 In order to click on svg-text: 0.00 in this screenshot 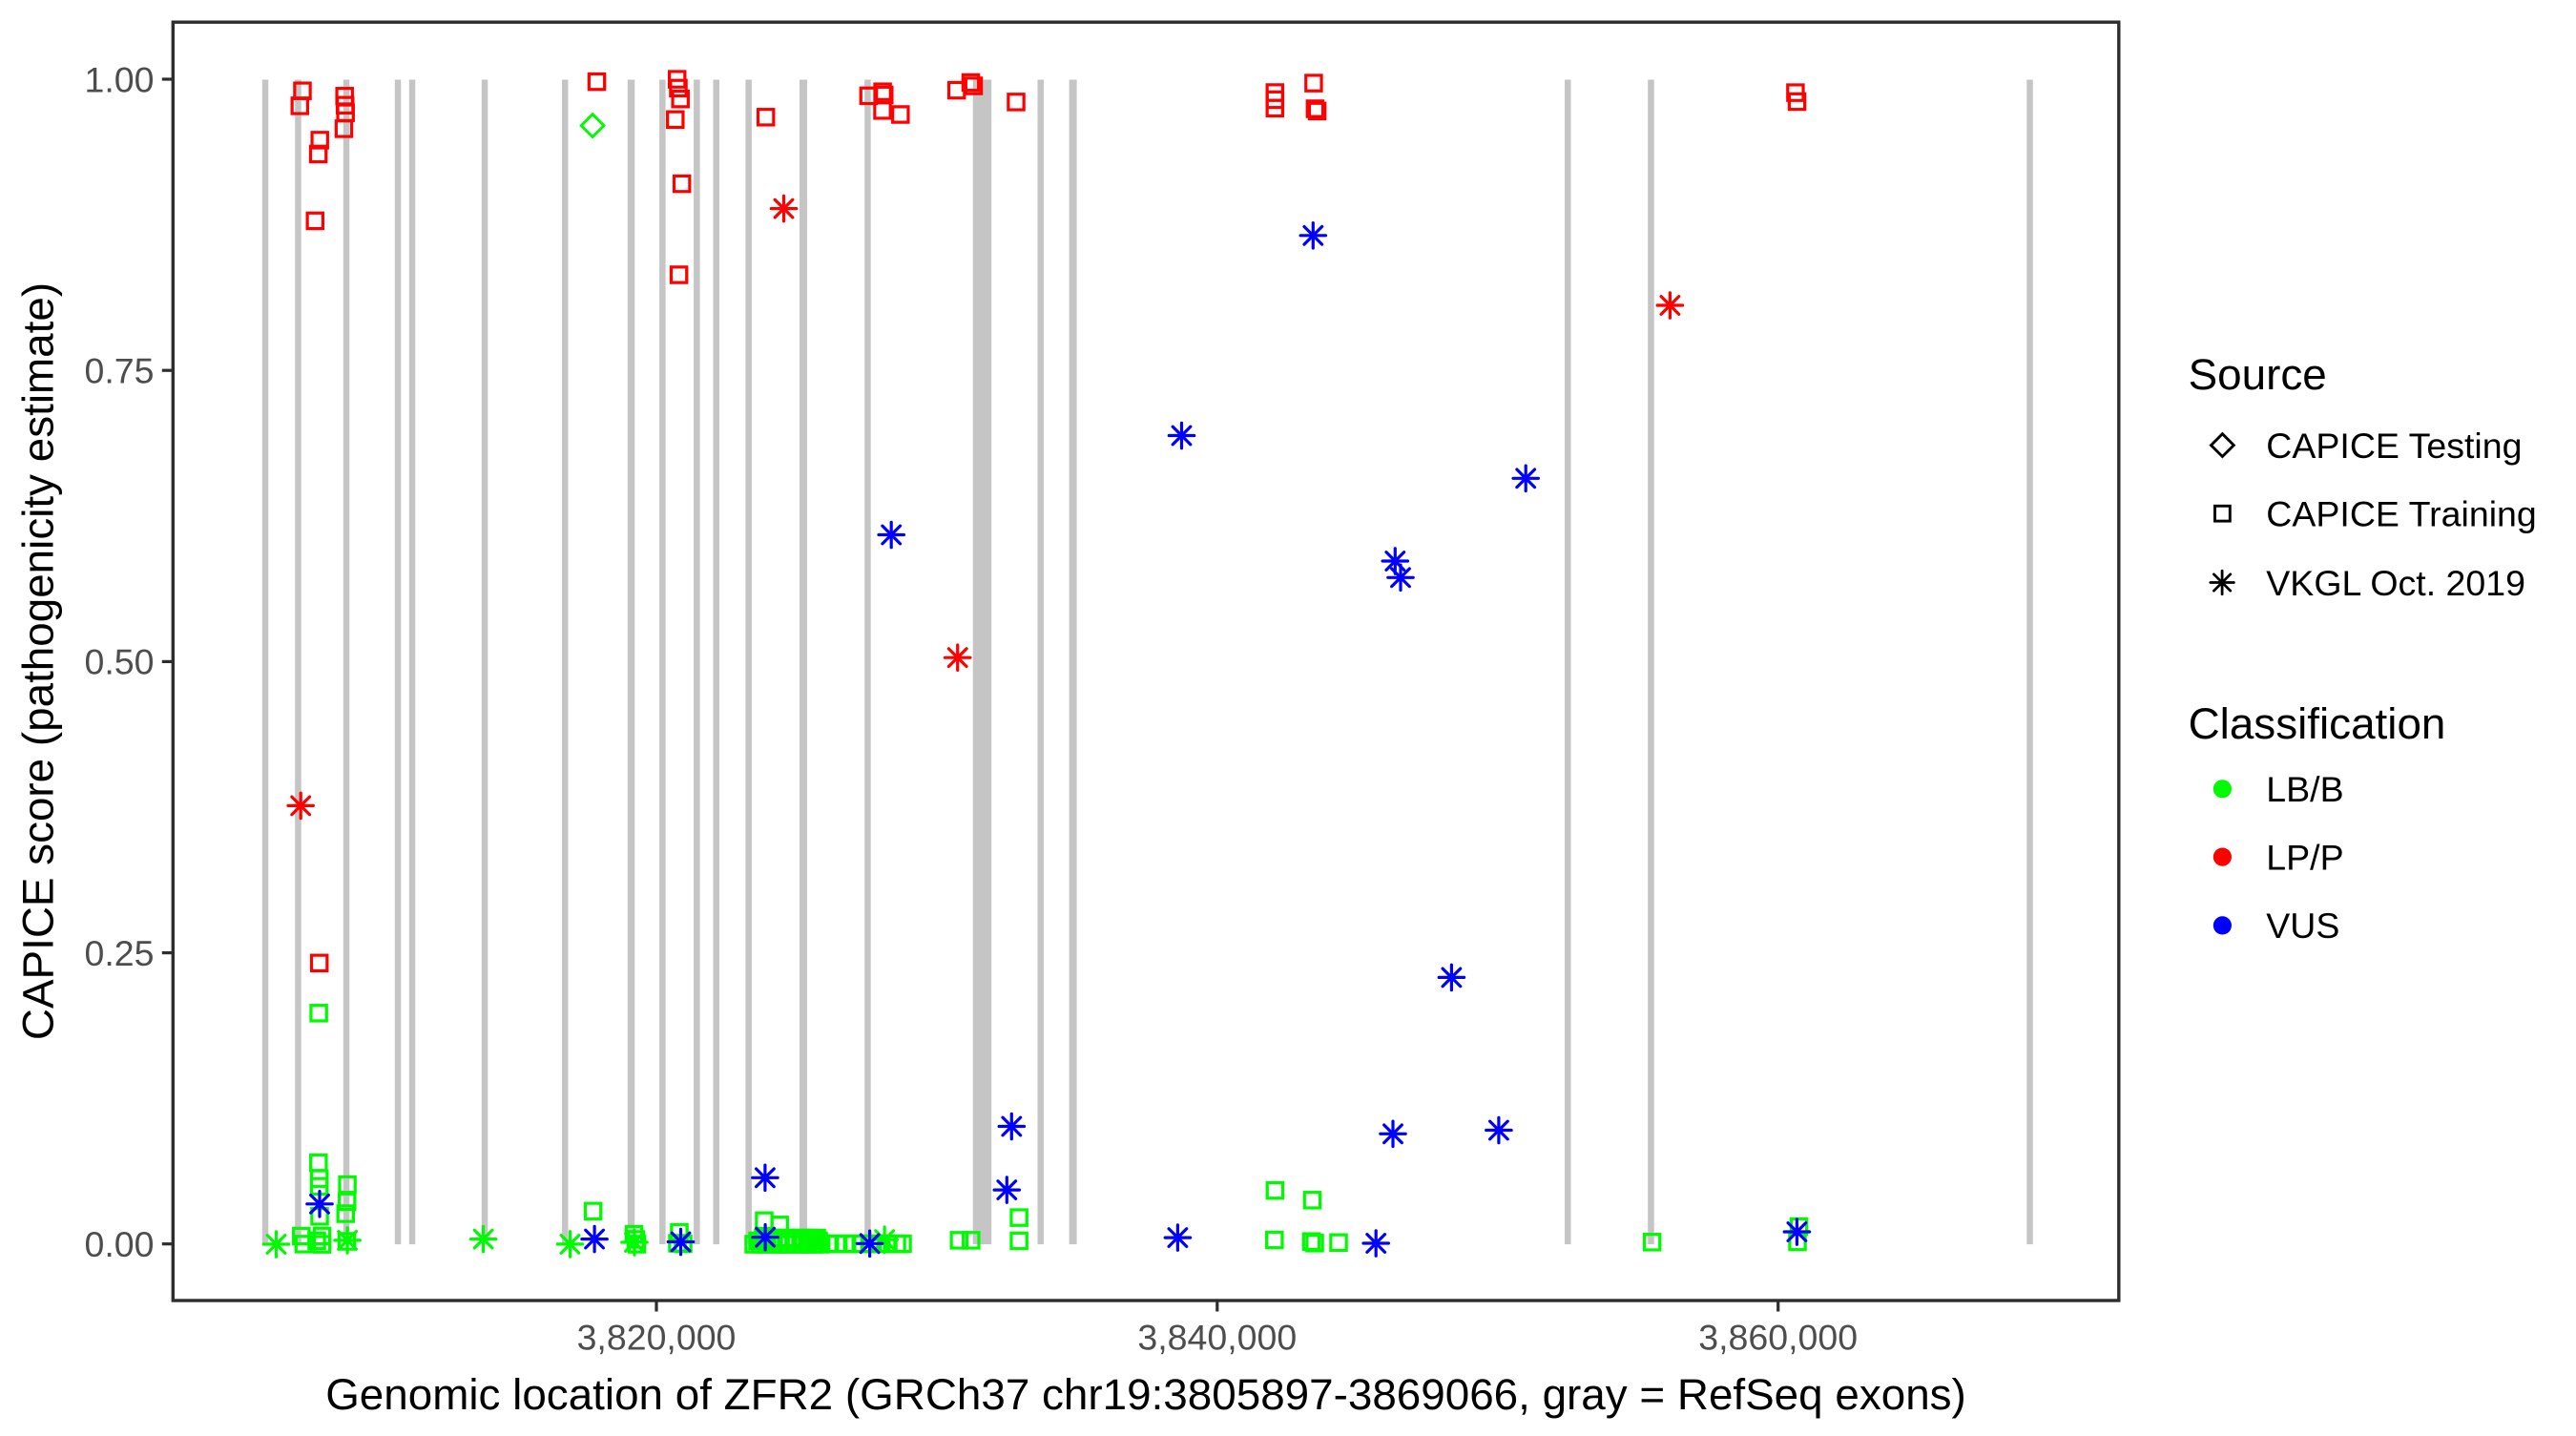, I will do `click(120, 1244)`.